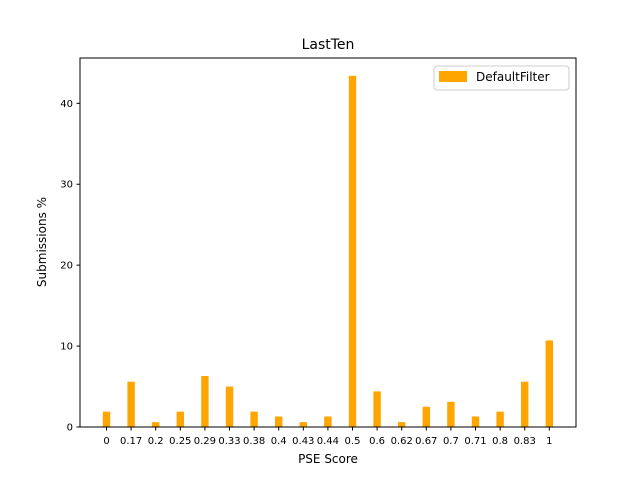  What do you see at coordinates (328, 441) in the screenshot?
I see `x-tick-label: 0.44` at bounding box center [328, 441].